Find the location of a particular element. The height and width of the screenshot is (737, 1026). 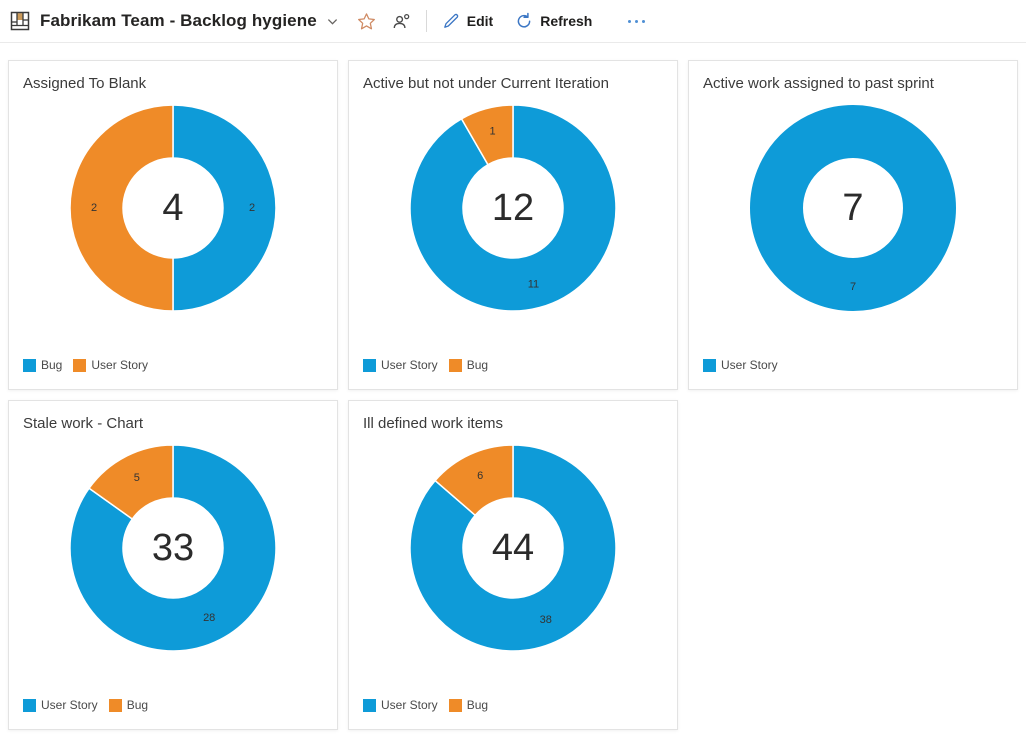

refresh-label: Refresh is located at coordinates (566, 21).